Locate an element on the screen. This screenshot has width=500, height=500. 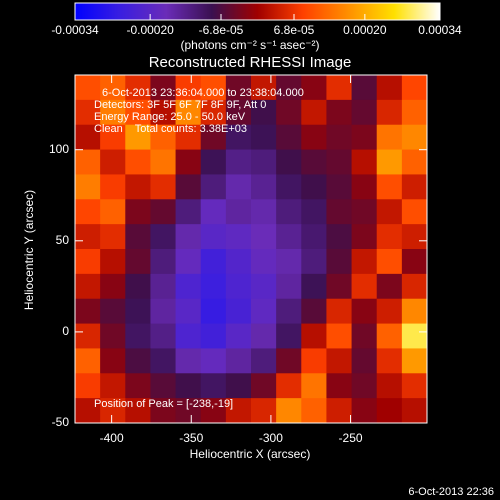
colorbar-label: (photons cm⁻² s⁻¹ asec⁻²) is located at coordinates (249, 45).